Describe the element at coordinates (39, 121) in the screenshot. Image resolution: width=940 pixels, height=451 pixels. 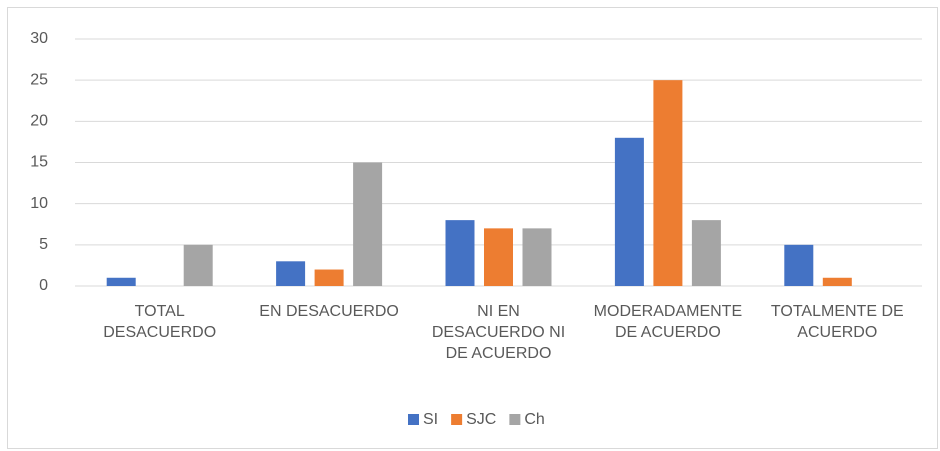
I see `y-tick-label: 20` at that location.